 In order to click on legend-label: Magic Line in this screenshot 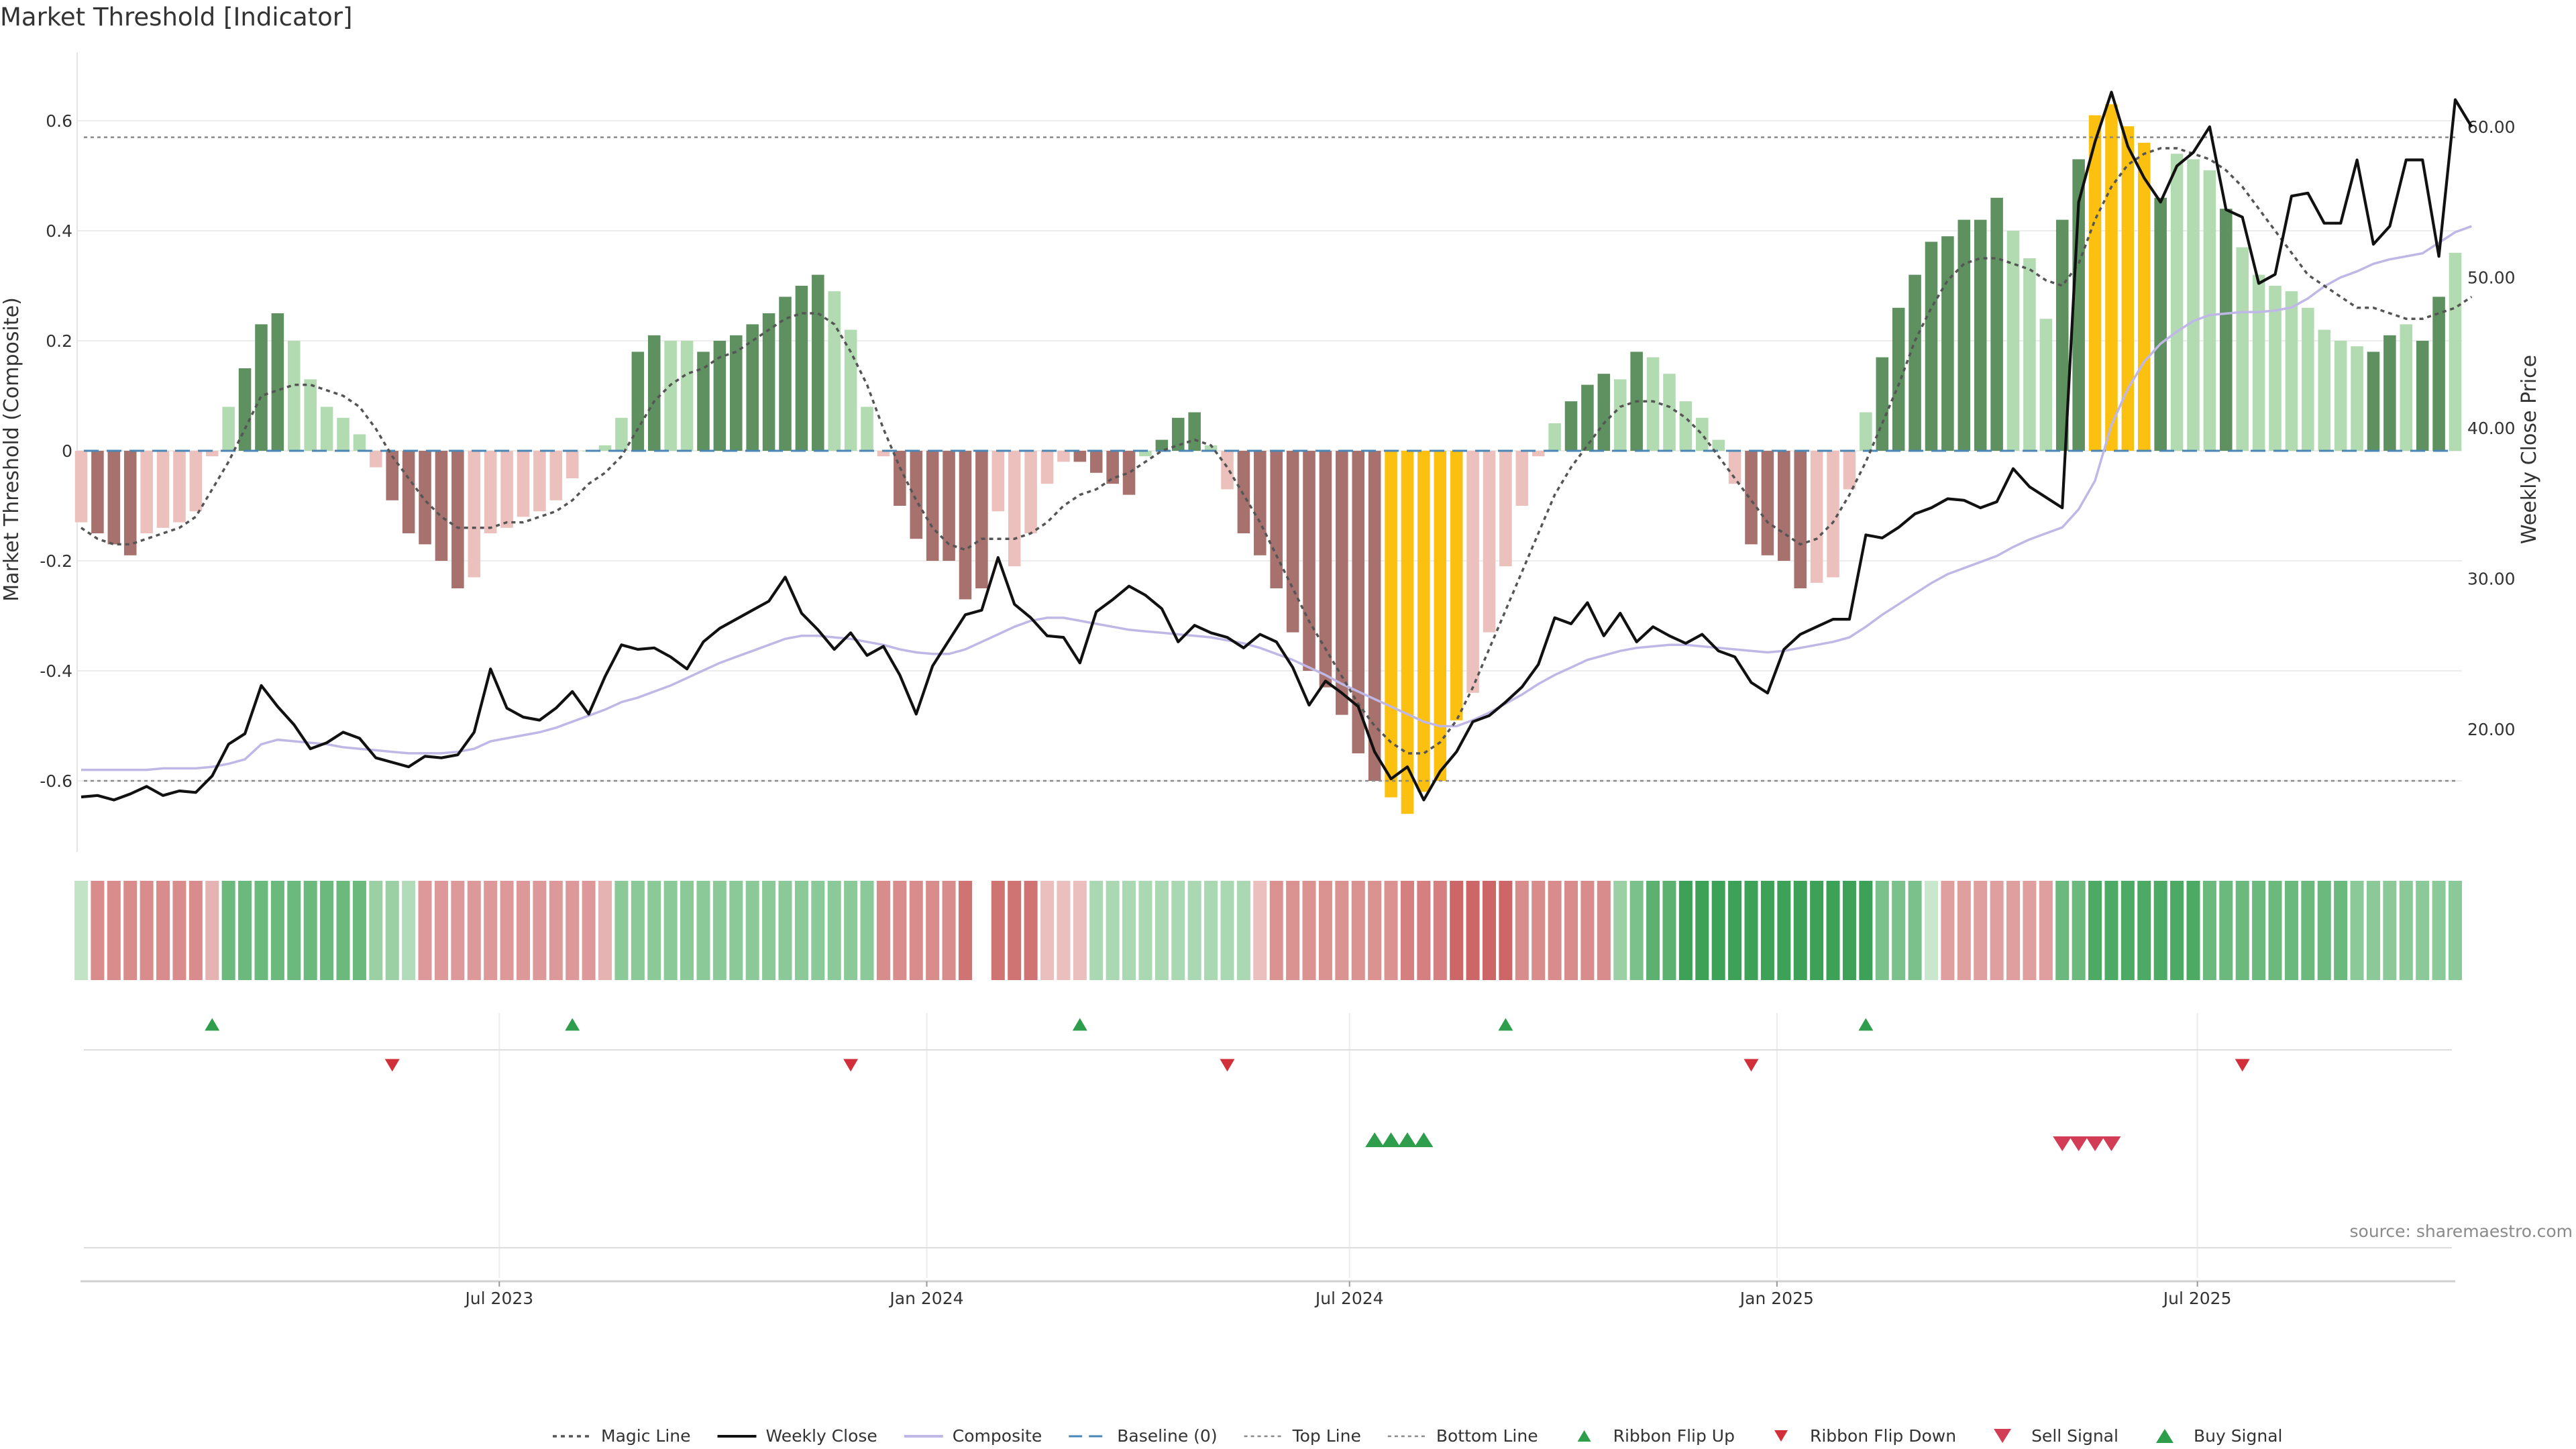, I will do `click(646, 1436)`.